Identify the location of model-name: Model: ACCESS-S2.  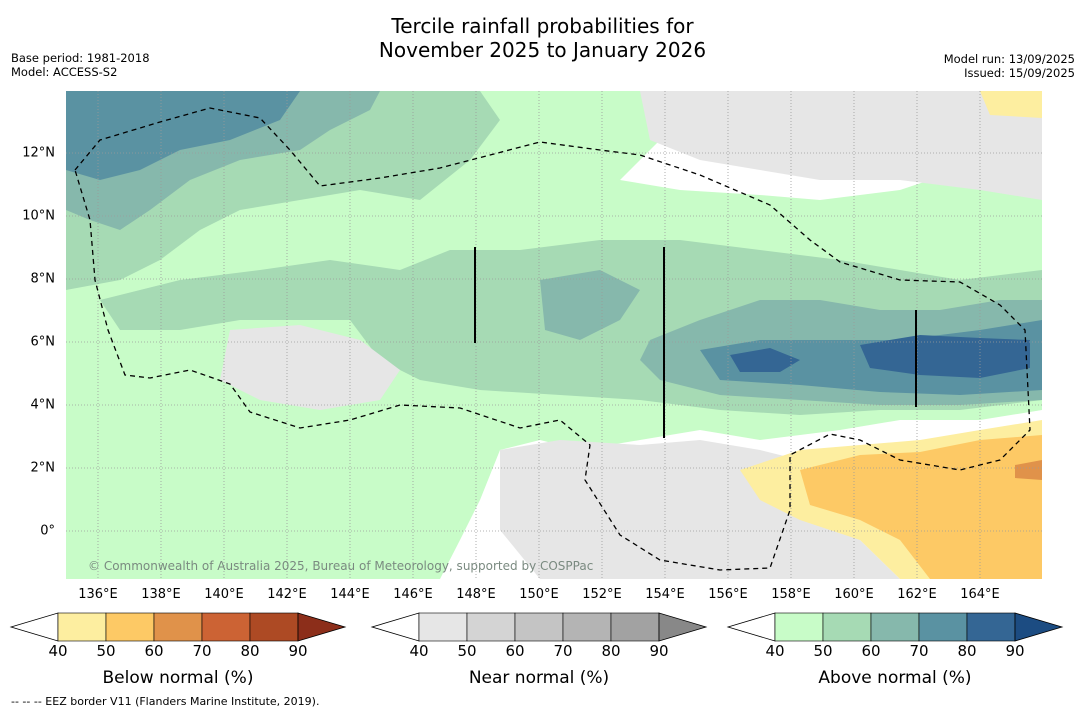
(64, 72).